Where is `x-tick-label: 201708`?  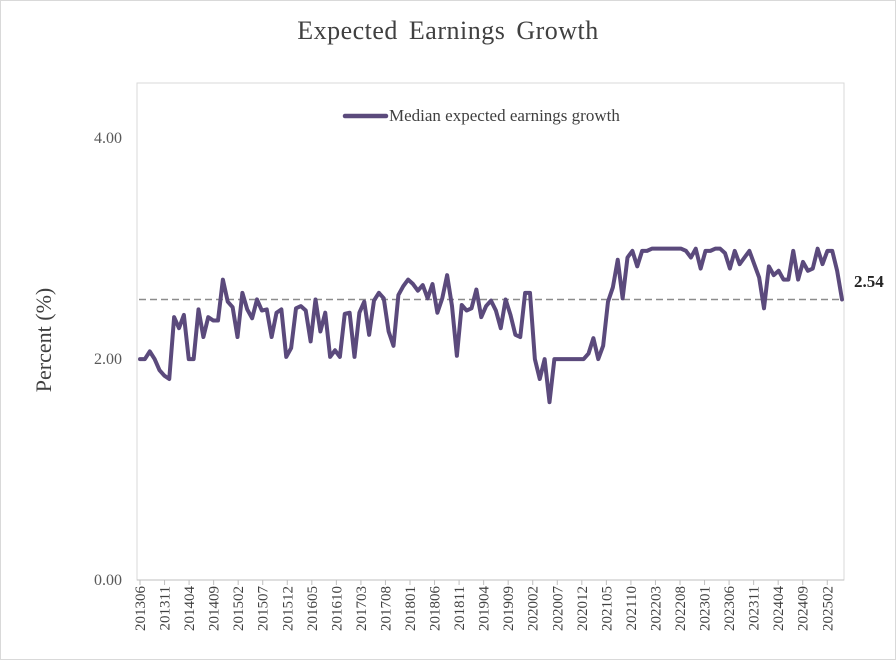
x-tick-label: 201708 is located at coordinates (386, 608).